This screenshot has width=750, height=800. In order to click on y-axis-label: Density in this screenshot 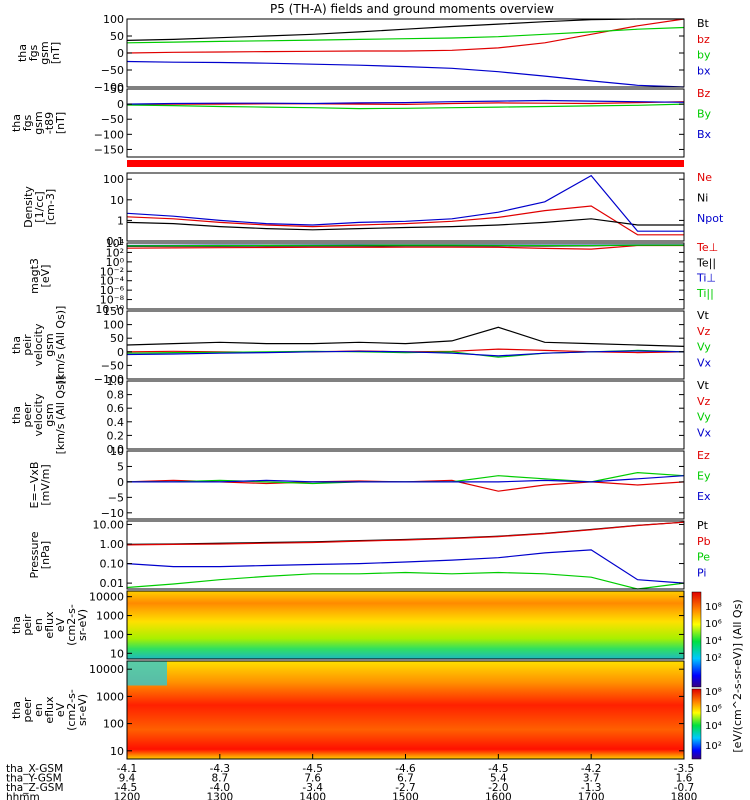, I will do `click(28, 207)`.